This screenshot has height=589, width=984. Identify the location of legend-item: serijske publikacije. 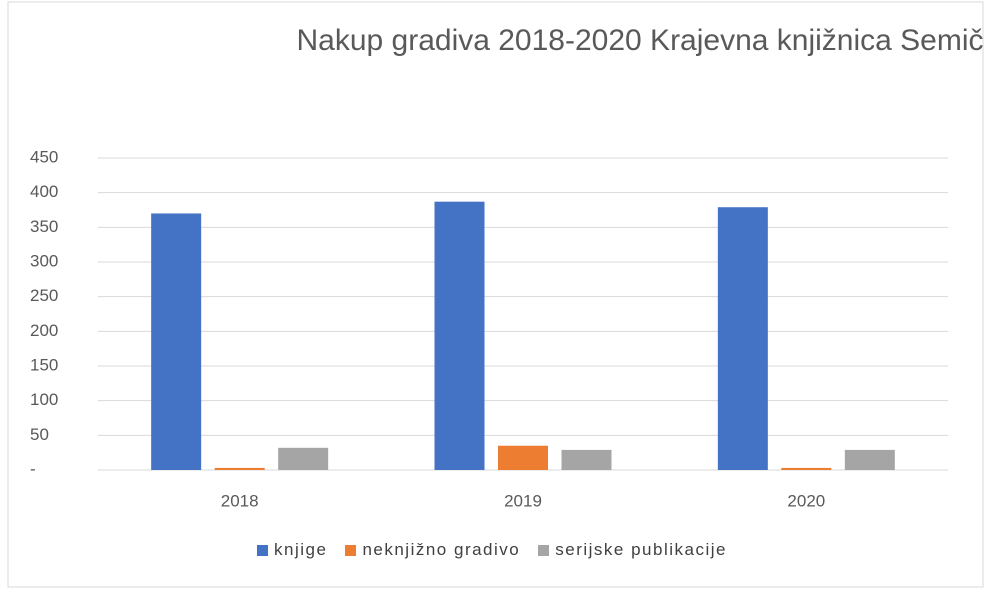
(632, 550).